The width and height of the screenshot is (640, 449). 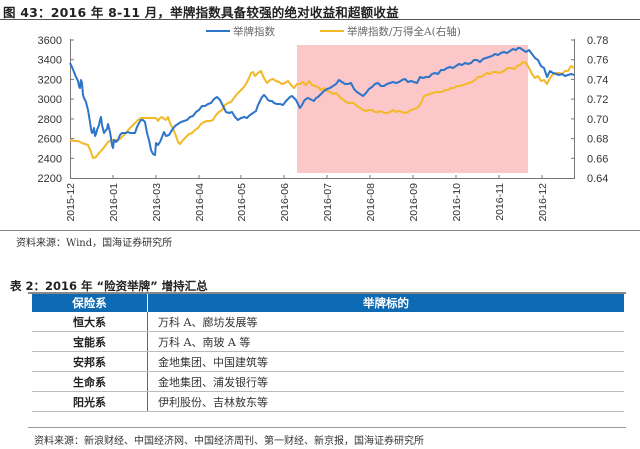 I want to click on cell-insurer-group: 阳光系, so click(x=90, y=401).